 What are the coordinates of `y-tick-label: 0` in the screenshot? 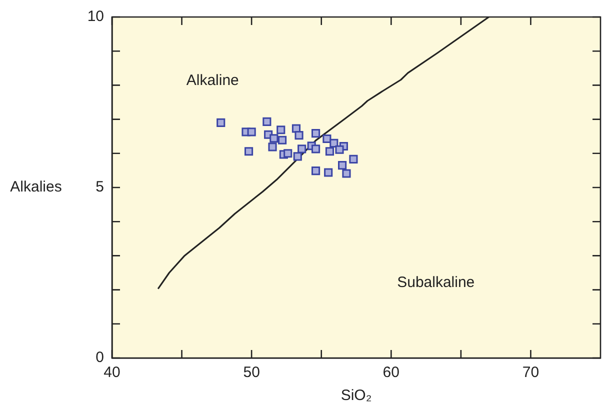 It's located at (100, 357).